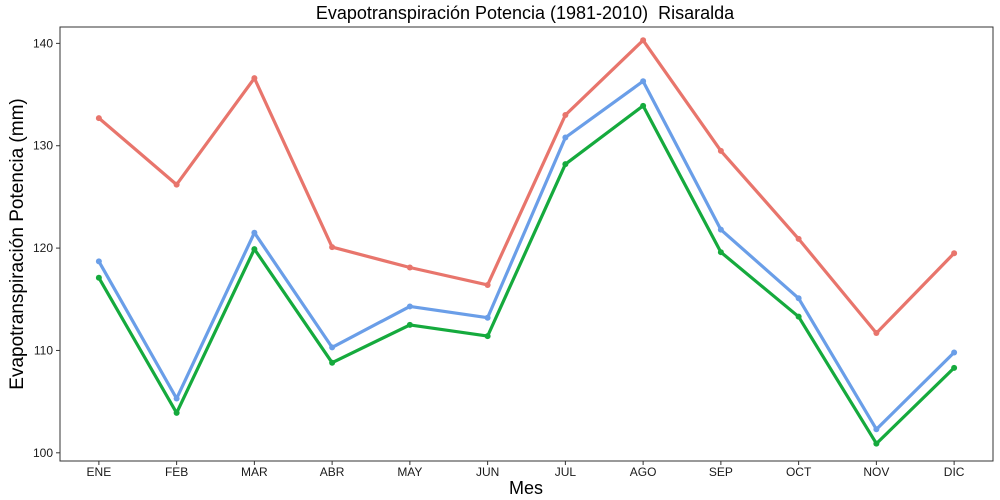 This screenshot has height=500, width=1000. Describe the element at coordinates (254, 472) in the screenshot. I see `x-tick-label: MAR` at that location.